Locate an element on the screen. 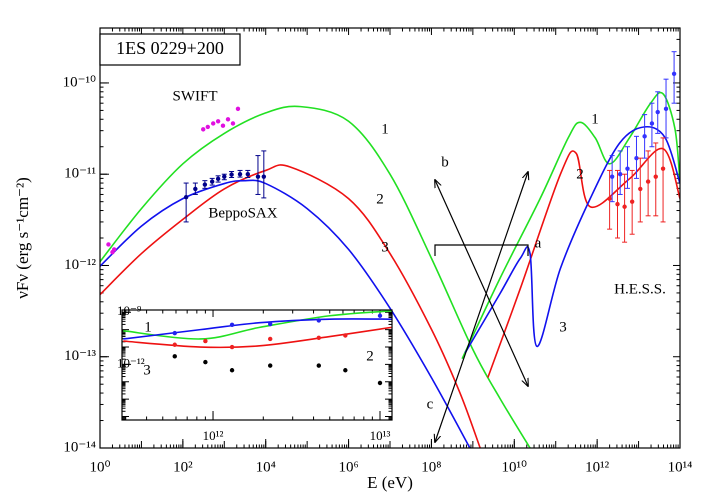 The image size is (706, 494). x-tick-label: 10¹⁰ is located at coordinates (515, 467).